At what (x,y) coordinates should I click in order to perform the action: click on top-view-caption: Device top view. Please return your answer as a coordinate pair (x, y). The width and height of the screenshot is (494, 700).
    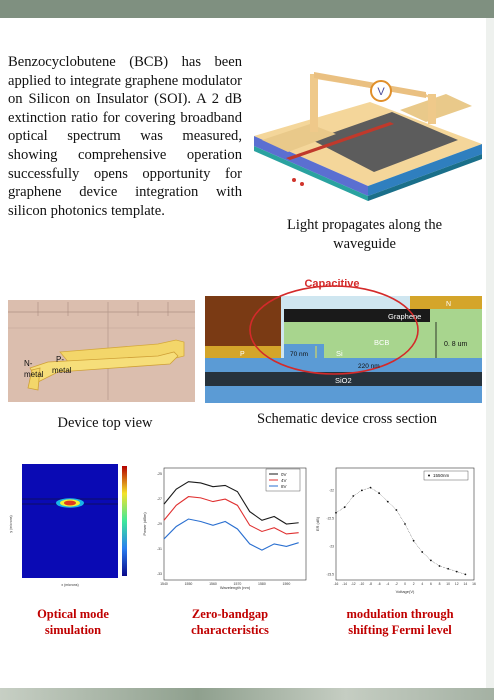
    Looking at the image, I should click on (105, 423).